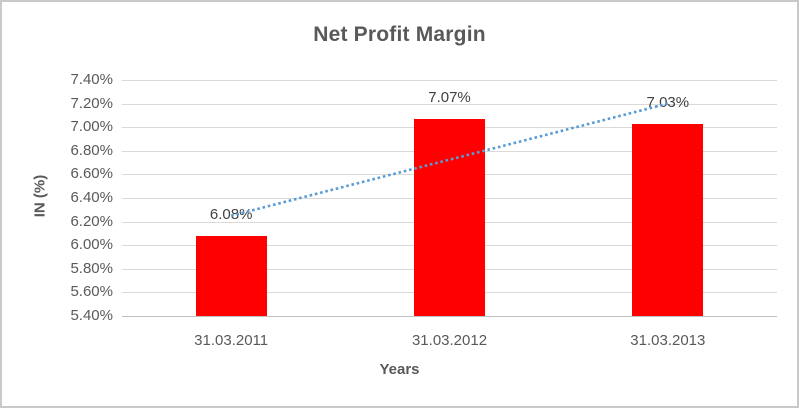 The image size is (799, 408). Describe the element at coordinates (91, 315) in the screenshot. I see `y-axis-tick-label: 5.40%` at that location.